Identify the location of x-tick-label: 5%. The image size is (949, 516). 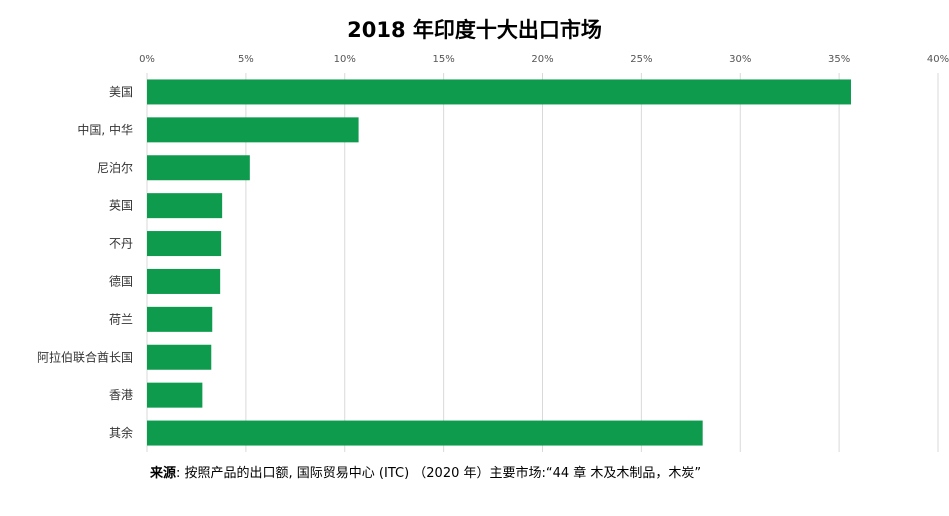
(246, 59).